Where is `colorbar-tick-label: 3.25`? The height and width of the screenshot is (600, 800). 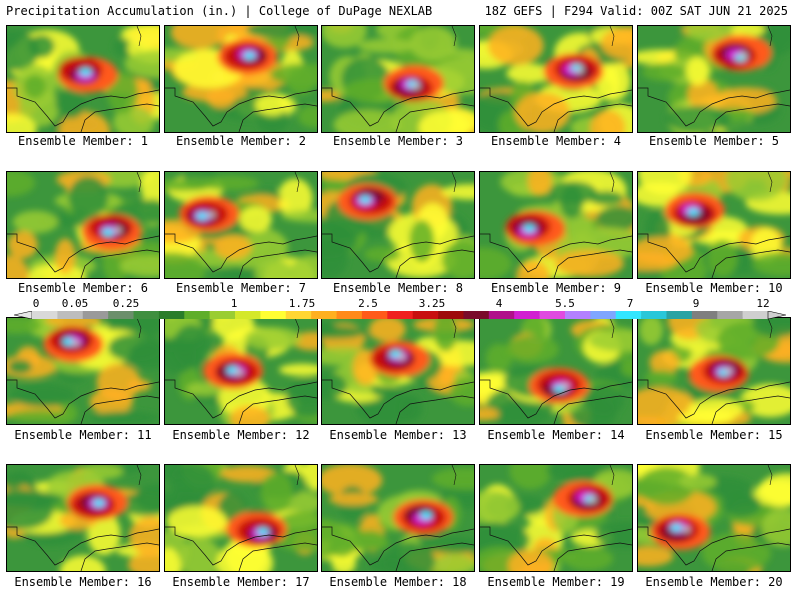
colorbar-tick-label: 3.25 is located at coordinates (432, 303).